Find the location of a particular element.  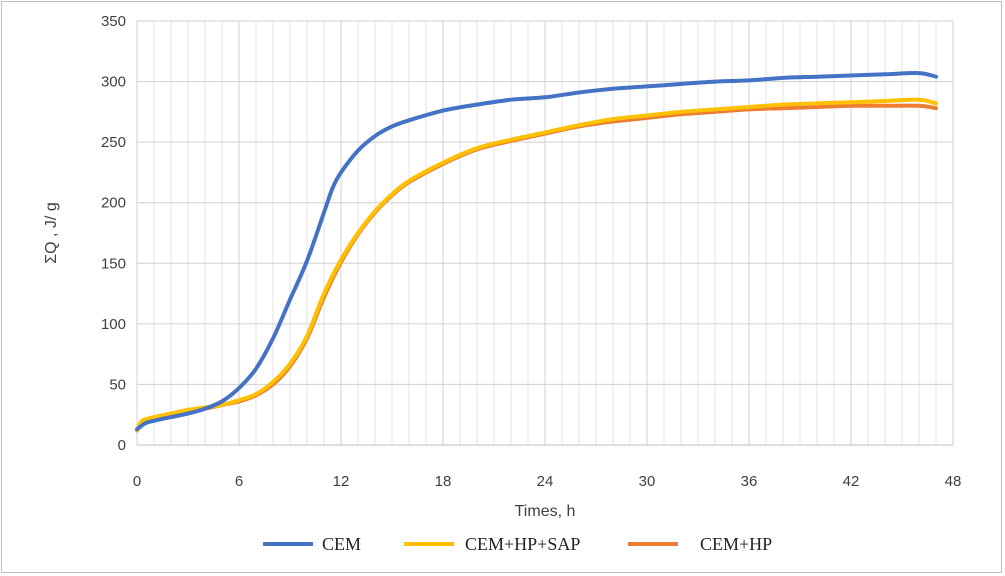

legend-label-cem-hp: CEM+HP is located at coordinates (736, 544).